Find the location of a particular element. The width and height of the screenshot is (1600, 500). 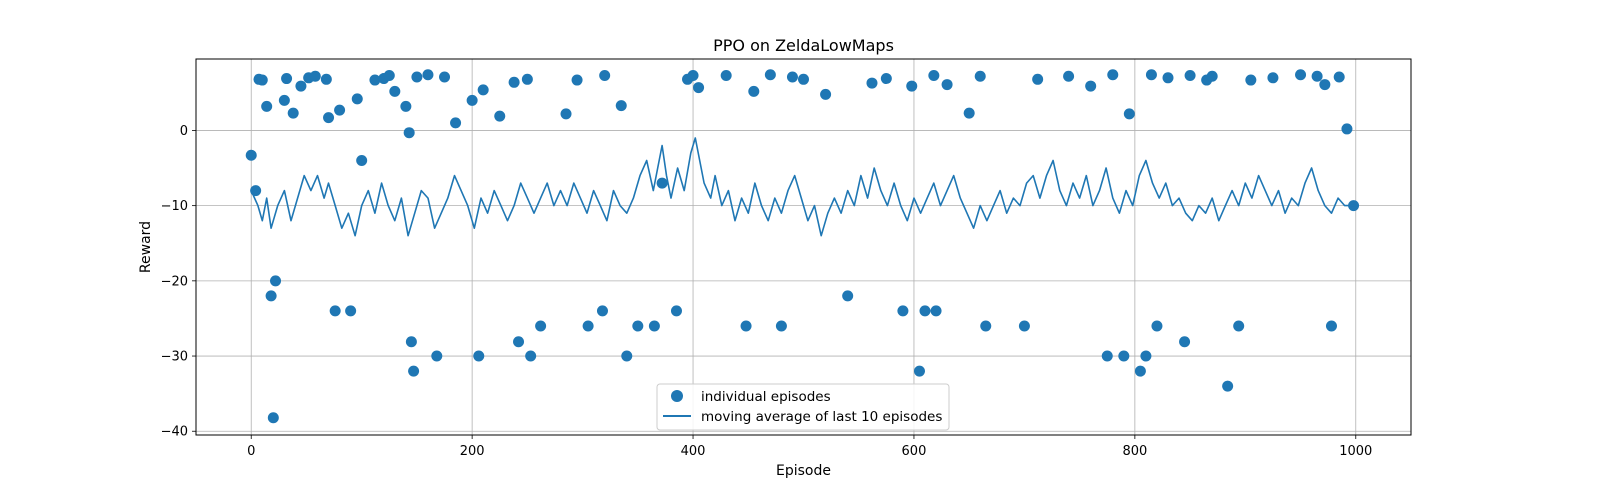

y-tick-label: −10 is located at coordinates (174, 206).